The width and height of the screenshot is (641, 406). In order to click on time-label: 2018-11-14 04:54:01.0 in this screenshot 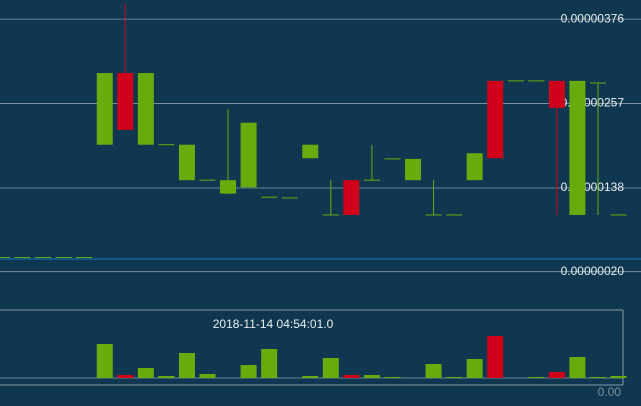, I will do `click(273, 324)`.